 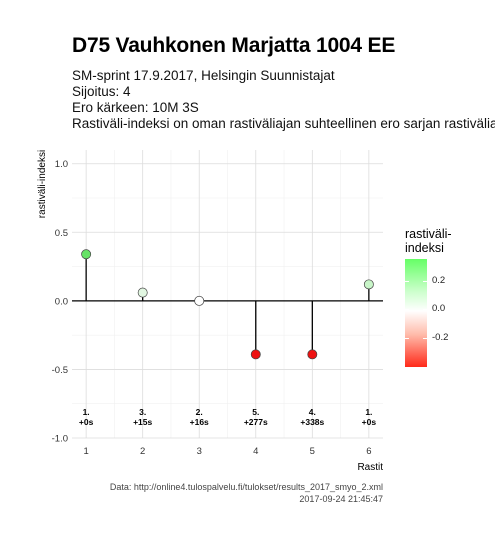 What do you see at coordinates (60, 439) in the screenshot?
I see `y-tick-label: -1.0` at bounding box center [60, 439].